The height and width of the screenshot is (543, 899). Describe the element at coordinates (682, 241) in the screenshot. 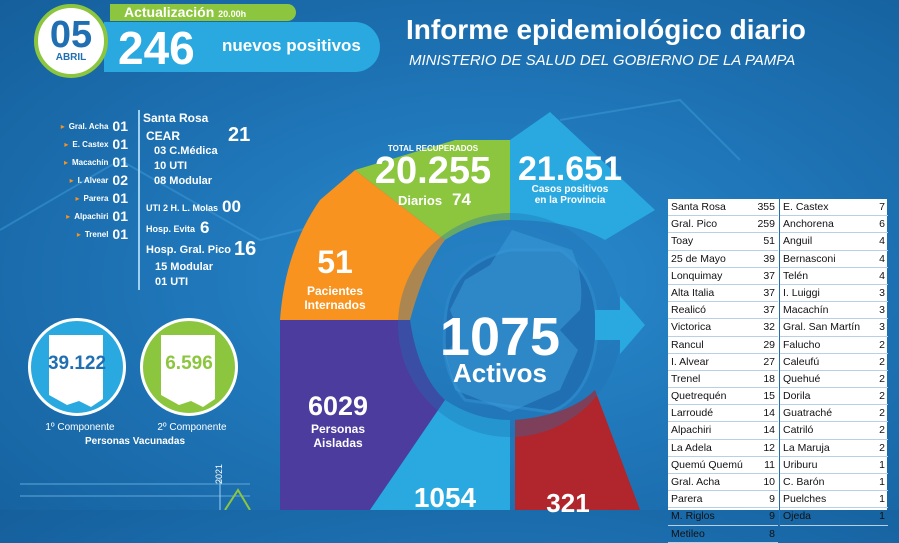

I see `table-locality-name: Toay` at that location.